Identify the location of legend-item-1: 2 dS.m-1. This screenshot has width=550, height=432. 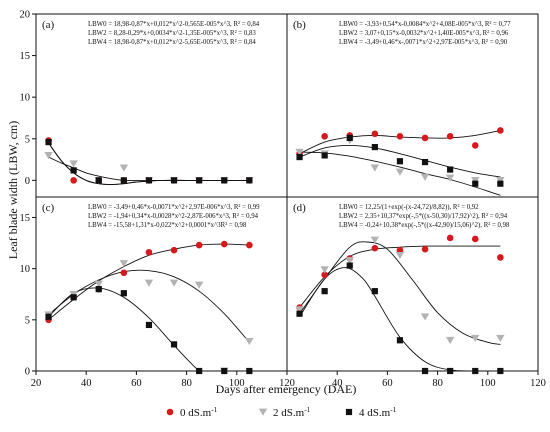
(284, 412).